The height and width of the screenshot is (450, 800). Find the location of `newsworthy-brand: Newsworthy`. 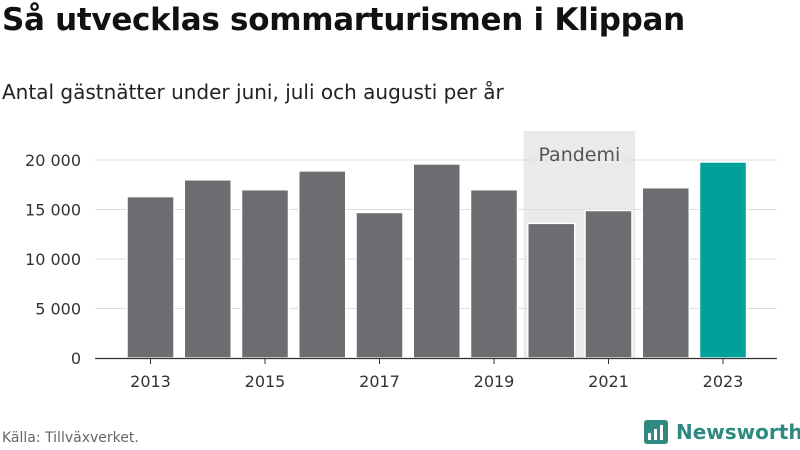

newsworthy-brand: Newsworthy is located at coordinates (722, 432).